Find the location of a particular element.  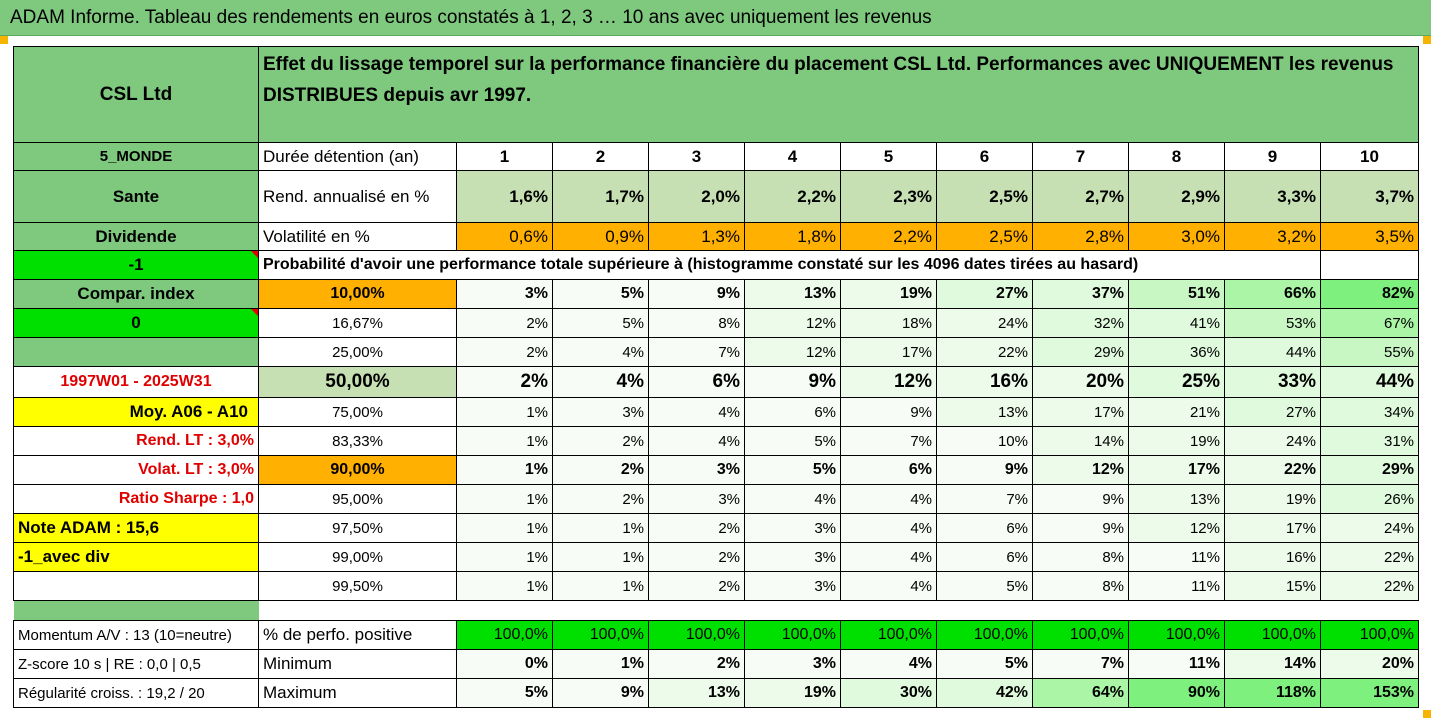

moy-label: Moy. A06 - A10 is located at coordinates (136, 412).